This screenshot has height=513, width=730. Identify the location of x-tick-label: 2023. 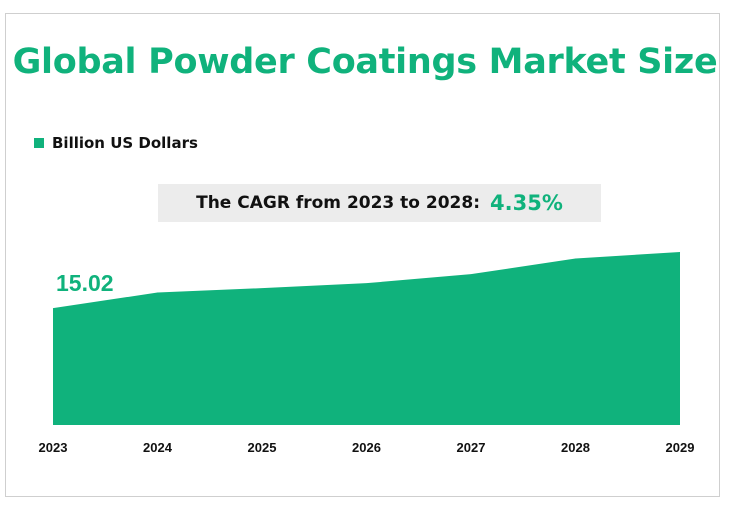
(53, 447).